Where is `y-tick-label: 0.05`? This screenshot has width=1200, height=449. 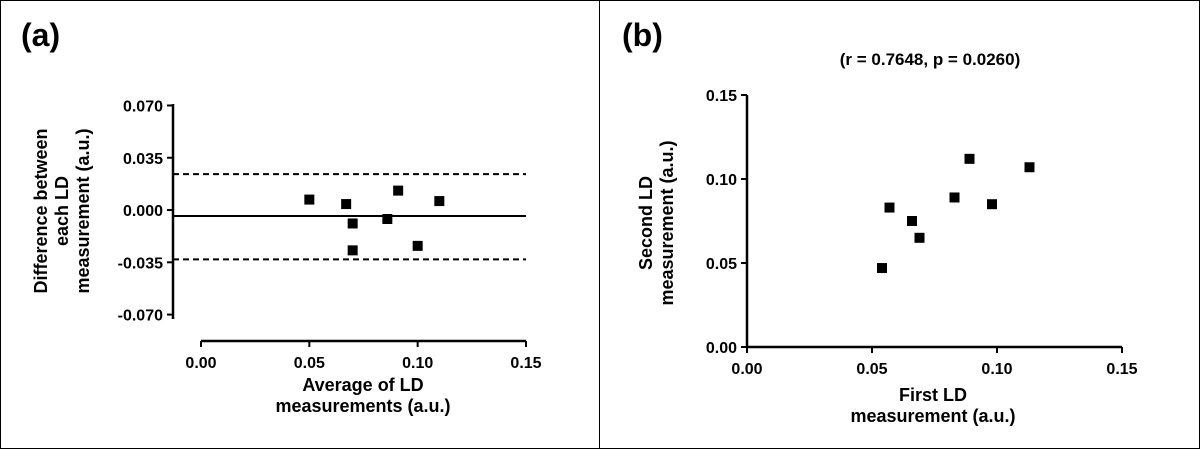 y-tick-label: 0.05 is located at coordinates (721, 264).